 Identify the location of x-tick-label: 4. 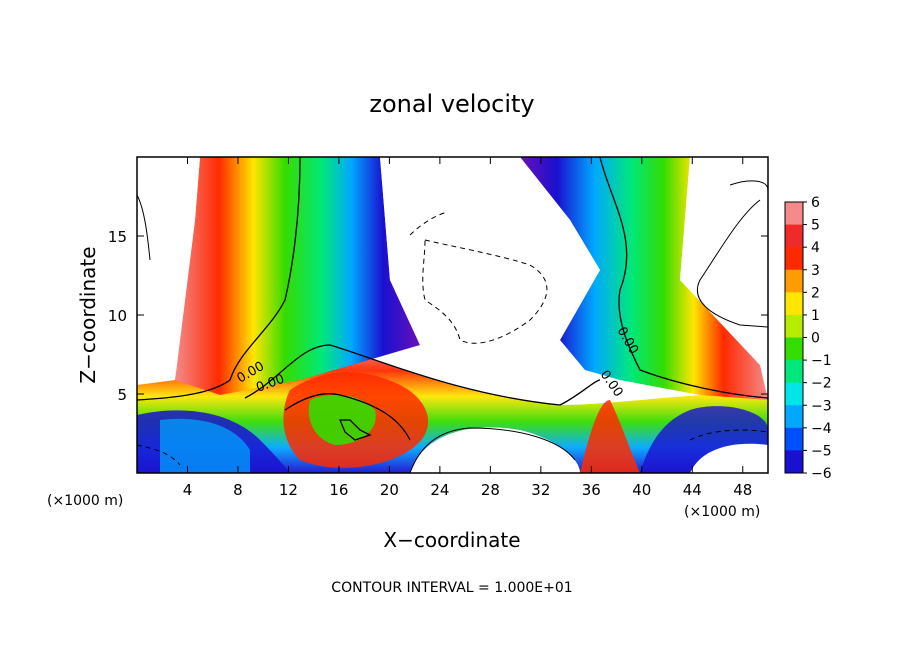
(188, 490).